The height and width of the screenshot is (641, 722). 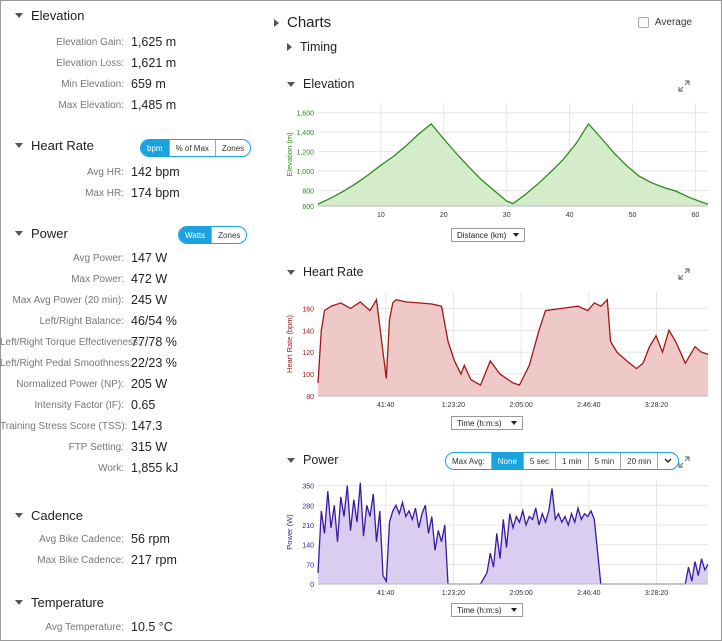 What do you see at coordinates (507, 215) in the screenshot?
I see `x-tick-label: 30` at bounding box center [507, 215].